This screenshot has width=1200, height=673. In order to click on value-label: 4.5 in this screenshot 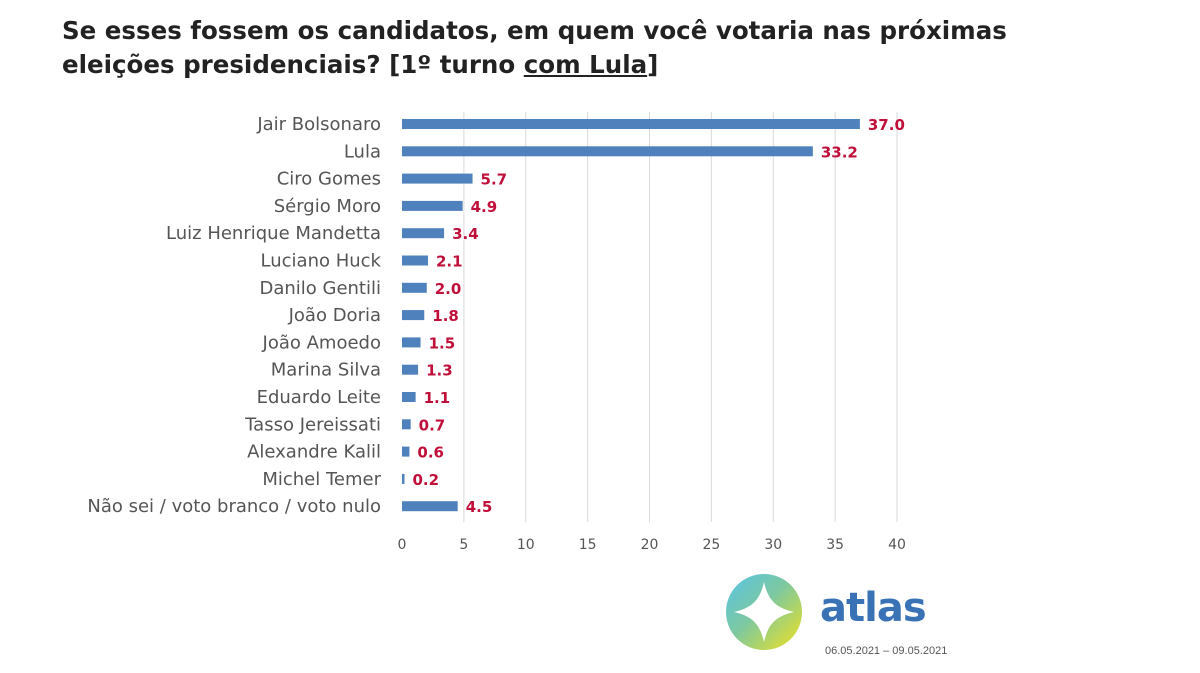, I will do `click(479, 507)`.